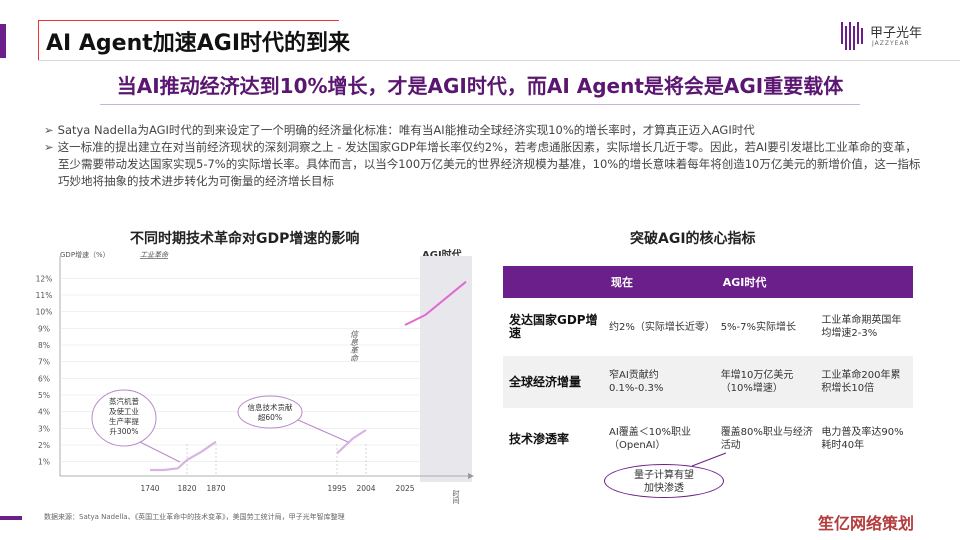  Describe the element at coordinates (661, 327) in the screenshot. I see `cell-now: 约2%（实际增长近零）` at that location.